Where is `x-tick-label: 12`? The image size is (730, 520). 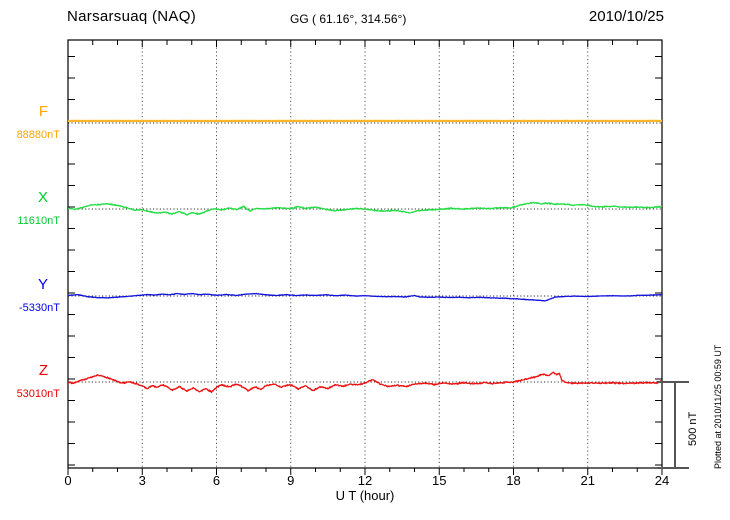
x-tick-label: 12 is located at coordinates (365, 480).